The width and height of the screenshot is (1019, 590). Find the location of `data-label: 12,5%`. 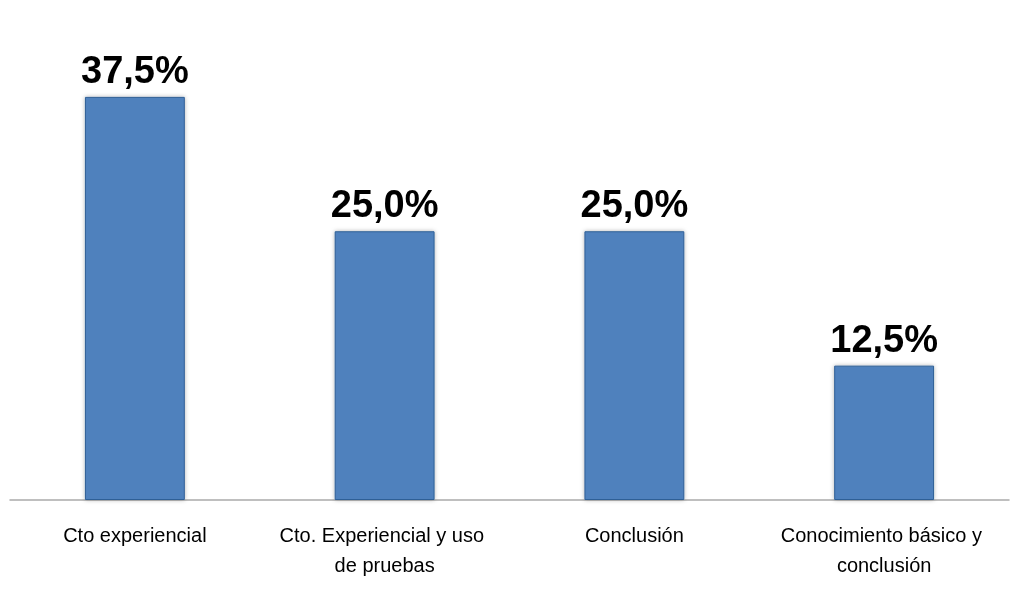

data-label: 12,5% is located at coordinates (884, 338).